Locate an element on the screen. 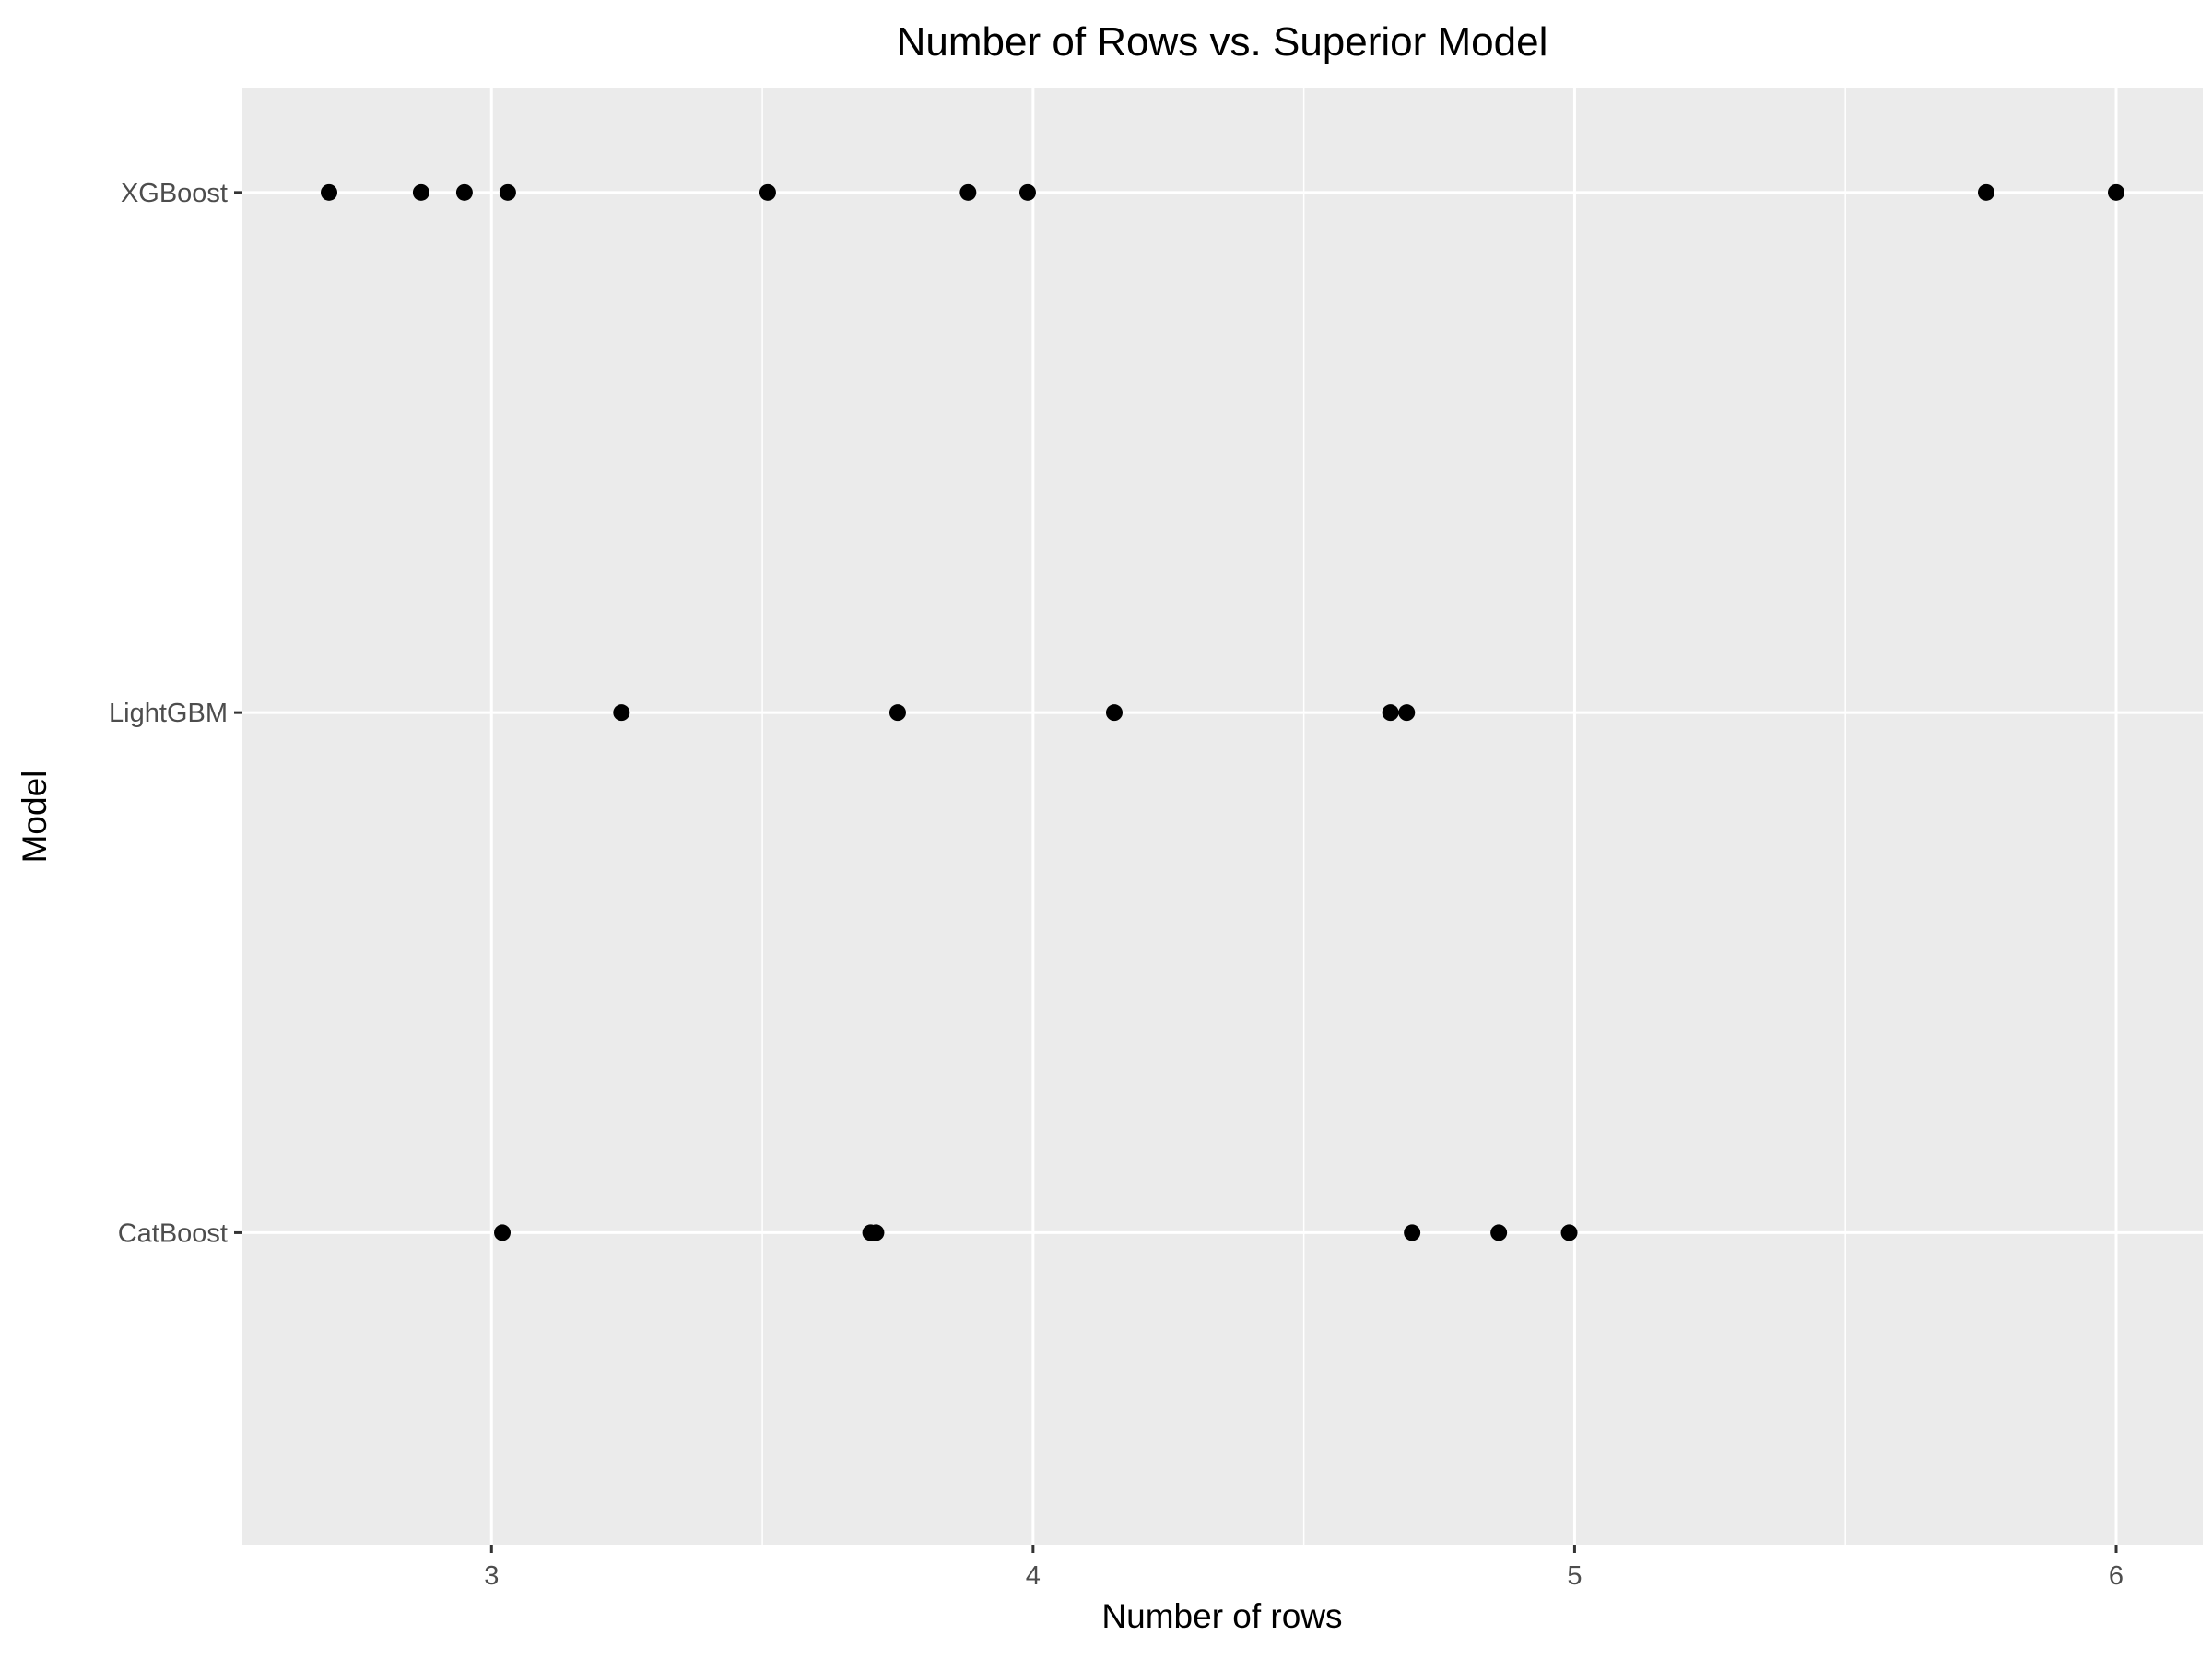 The height and width of the screenshot is (1659, 2212). chart-title: Number of Rows vs. Superior Model is located at coordinates (1222, 42).